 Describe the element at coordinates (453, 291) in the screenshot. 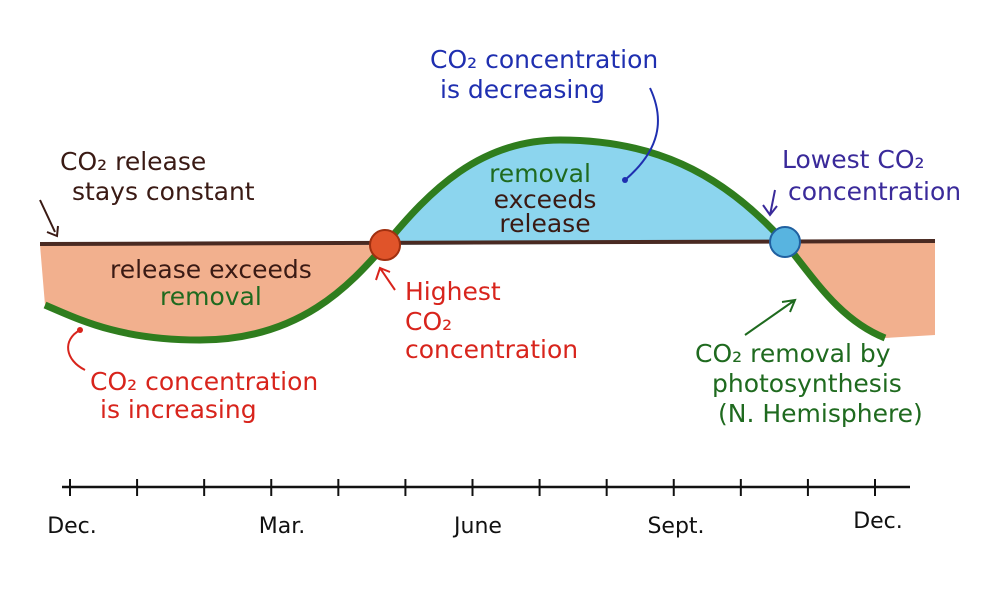

I see `label-highest-1: Highest` at that location.